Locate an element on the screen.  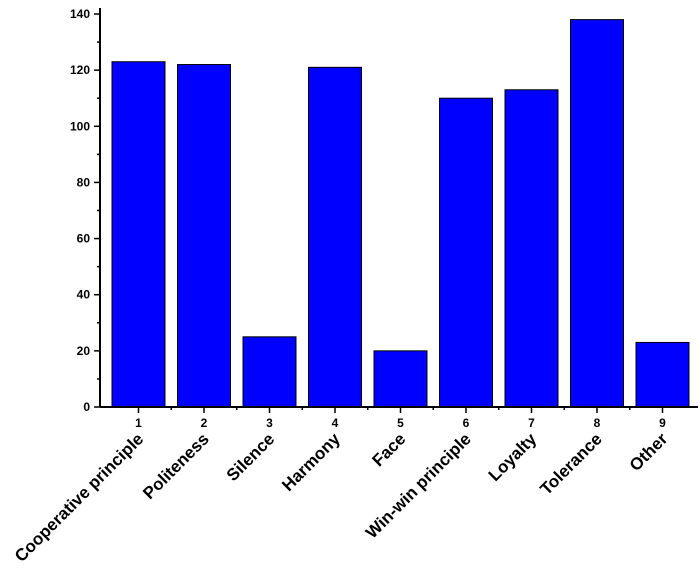
x-tick-label: 2 is located at coordinates (204, 423).